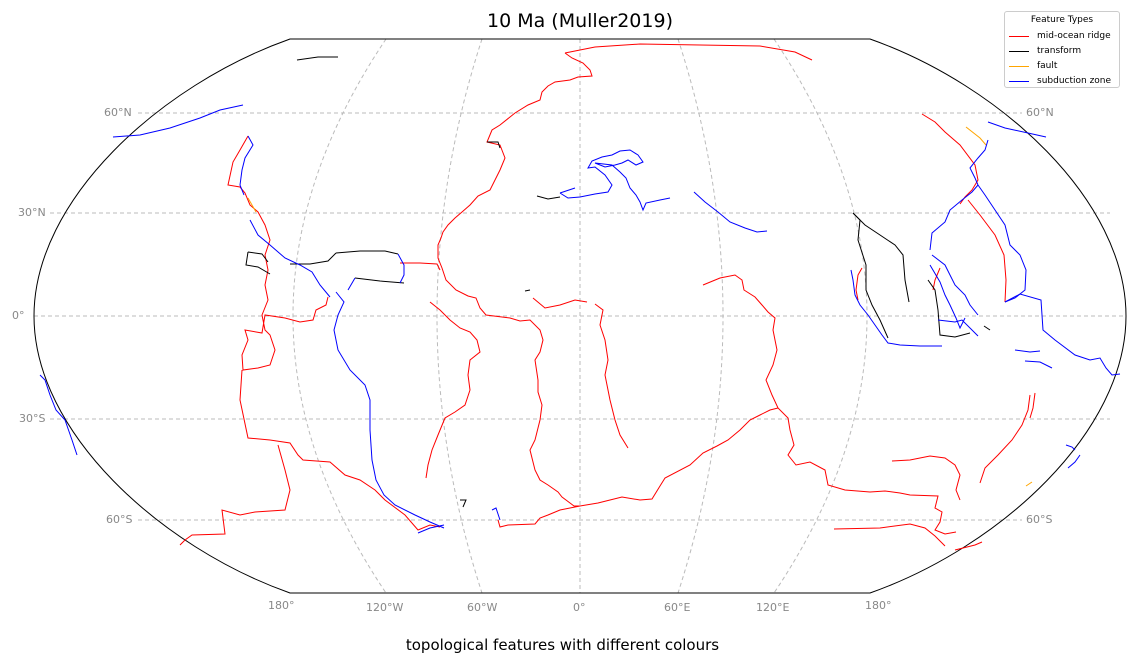 The image size is (1138, 666). Describe the element at coordinates (700, 316) in the screenshot. I see `gridline-lon-60e` at that location.